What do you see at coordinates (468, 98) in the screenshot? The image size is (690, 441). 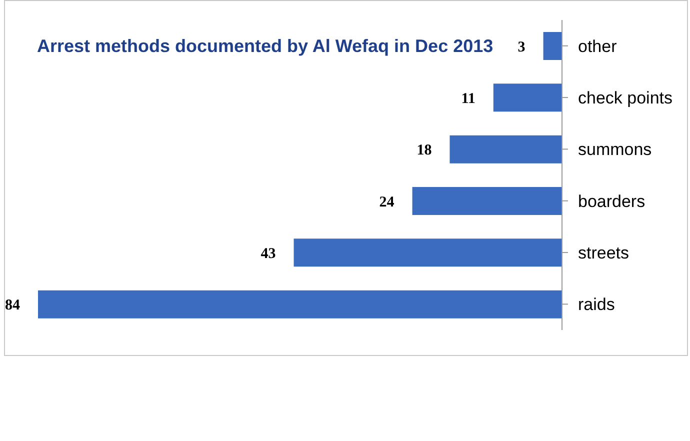 I see `data-label: 11` at bounding box center [468, 98].